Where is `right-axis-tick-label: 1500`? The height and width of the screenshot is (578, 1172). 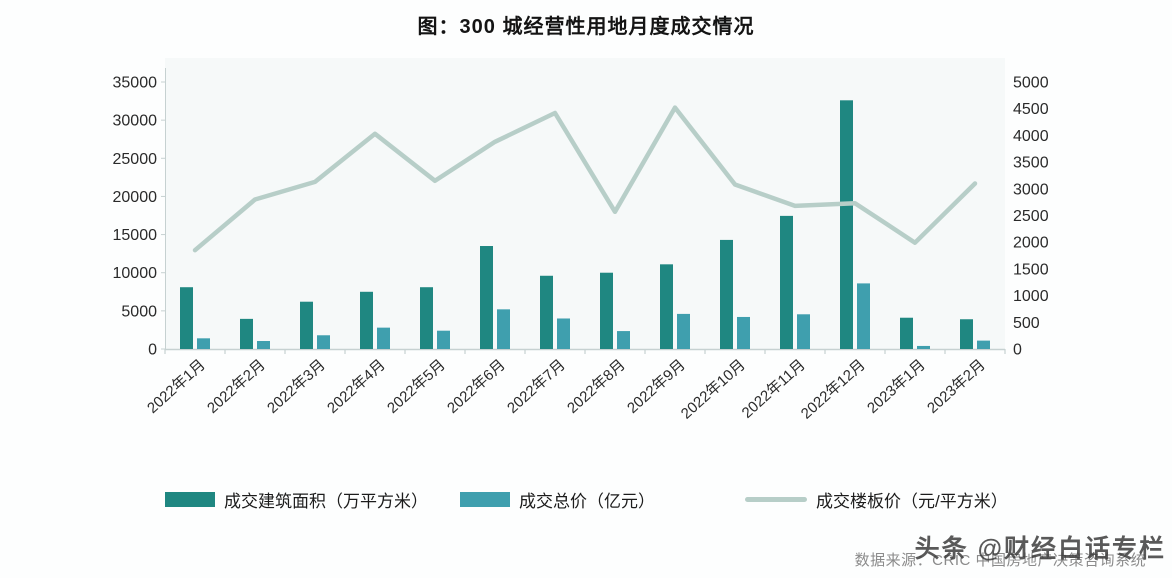
right-axis-tick-label: 1500 is located at coordinates (1031, 269).